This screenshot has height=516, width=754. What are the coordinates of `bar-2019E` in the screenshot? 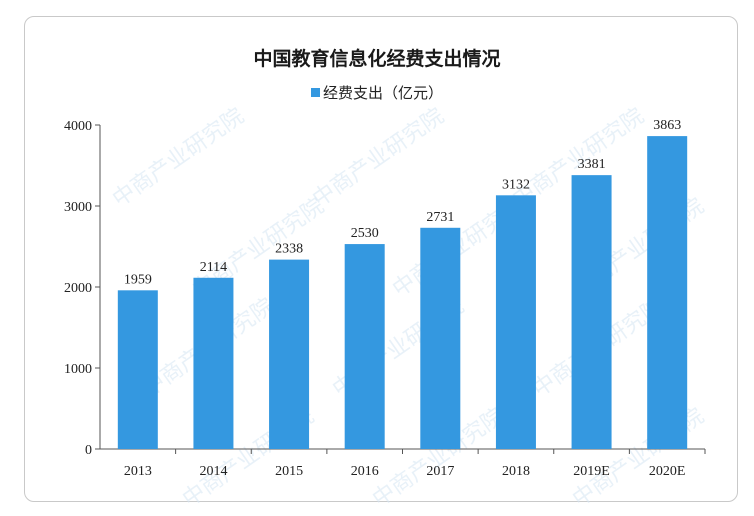 It's located at (591, 312).